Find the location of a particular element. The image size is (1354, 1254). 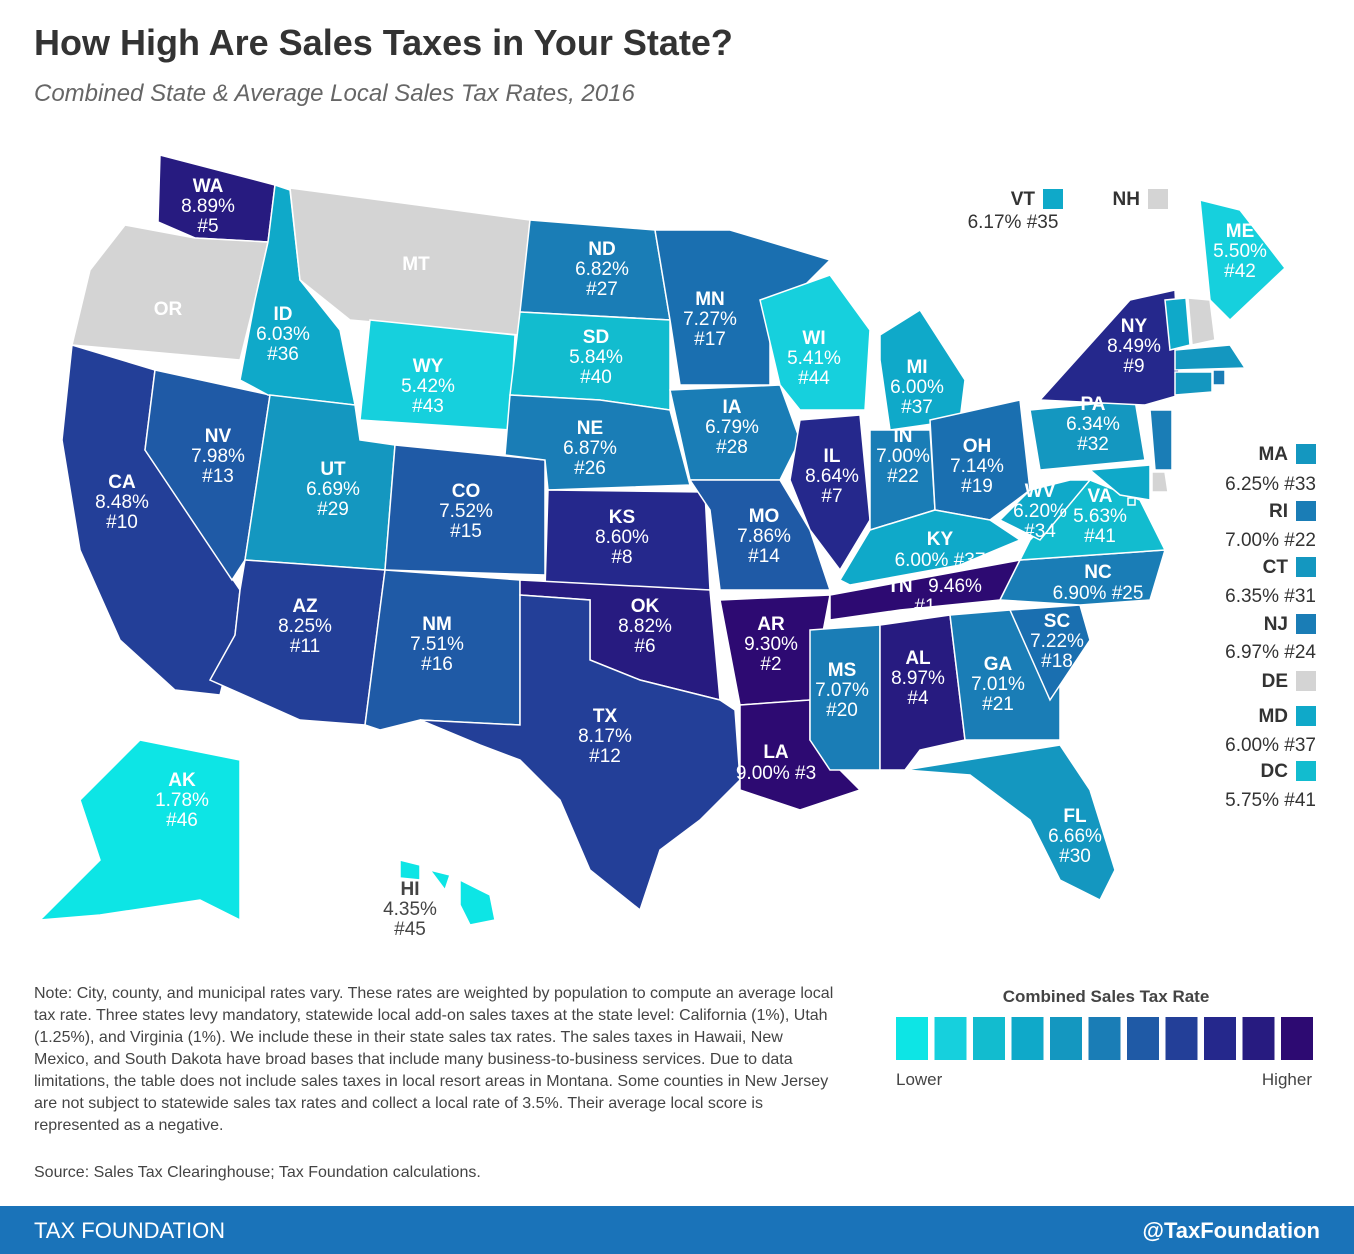

state-rate-rank: 7.00% #22 is located at coordinates (1270, 540).